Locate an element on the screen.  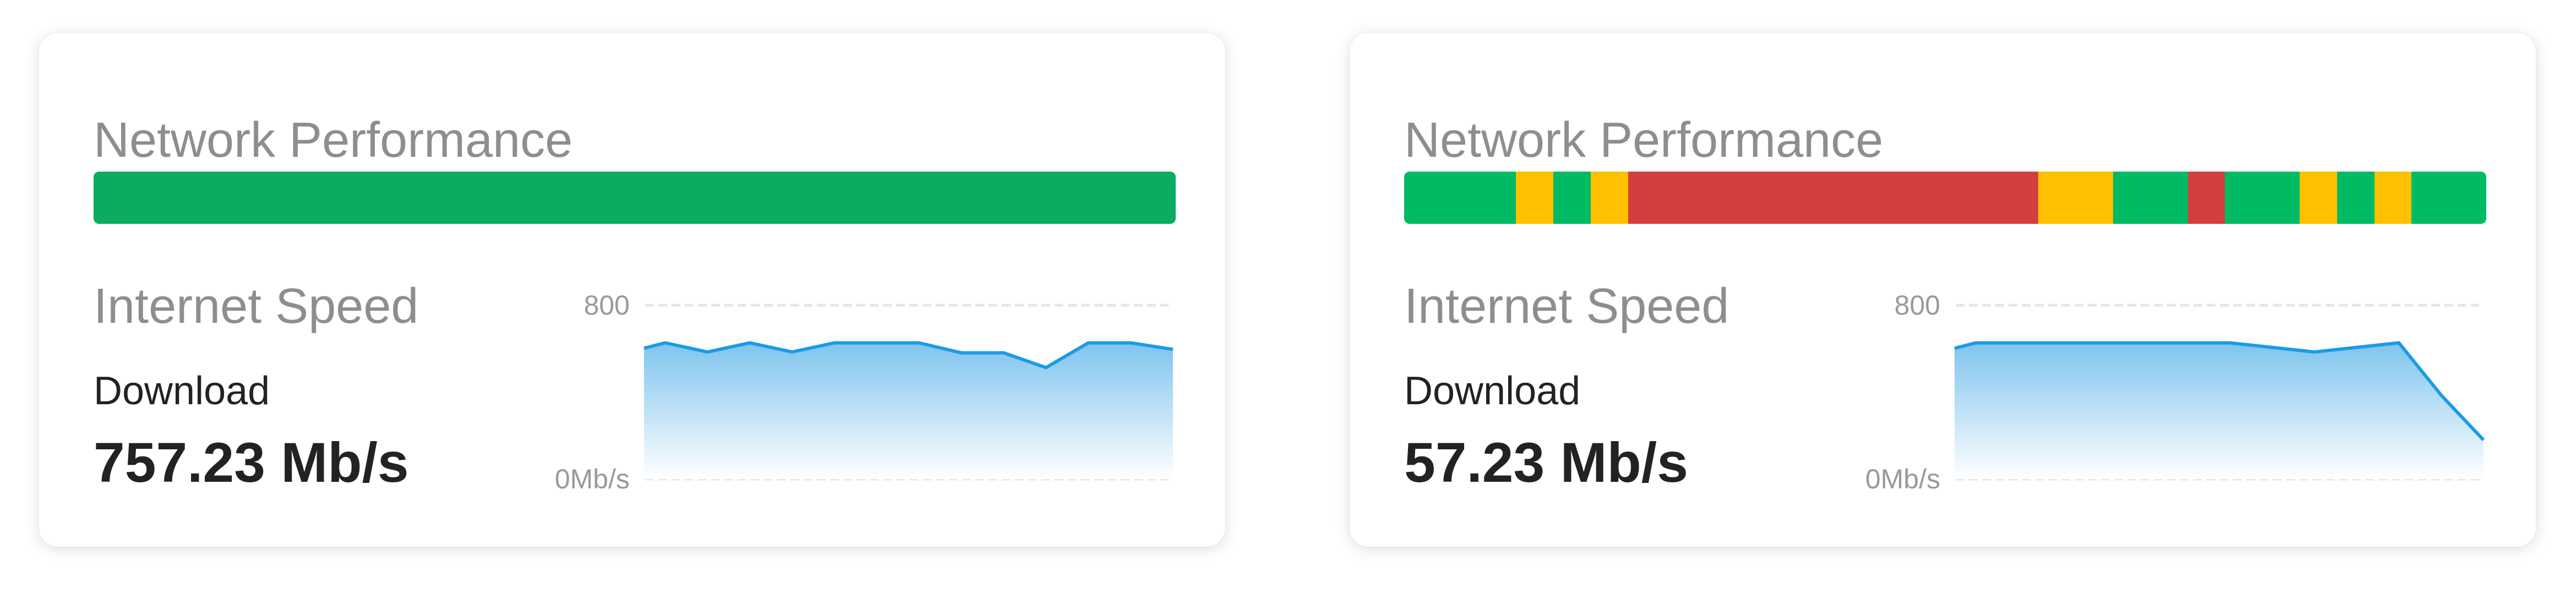
download-value: 57.23 Mb/s is located at coordinates (1546, 462).